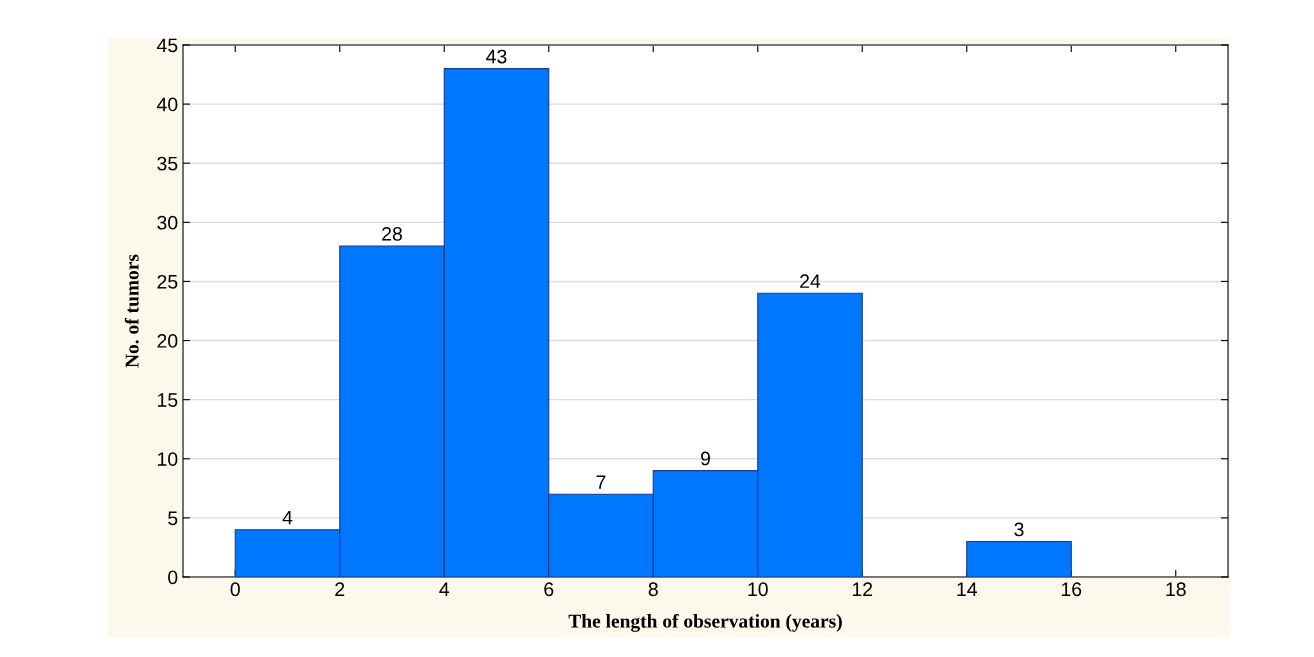 The height and width of the screenshot is (657, 1314). Describe the element at coordinates (392, 233) in the screenshot. I see `data-label: 28` at that location.